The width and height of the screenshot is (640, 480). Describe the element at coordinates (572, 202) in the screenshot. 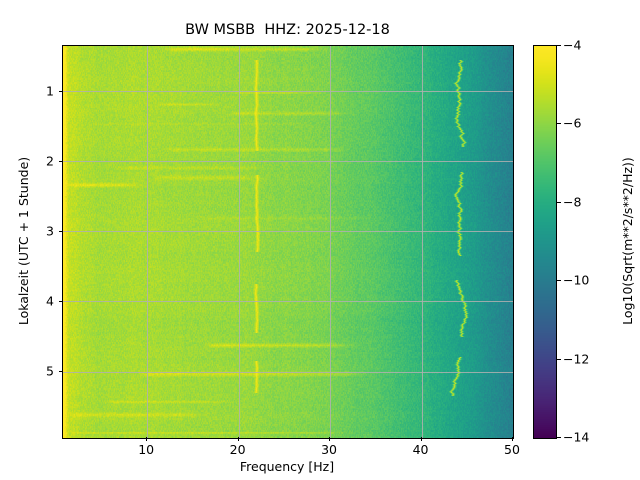

I see `colorbar-tick-label: −8` at that location.